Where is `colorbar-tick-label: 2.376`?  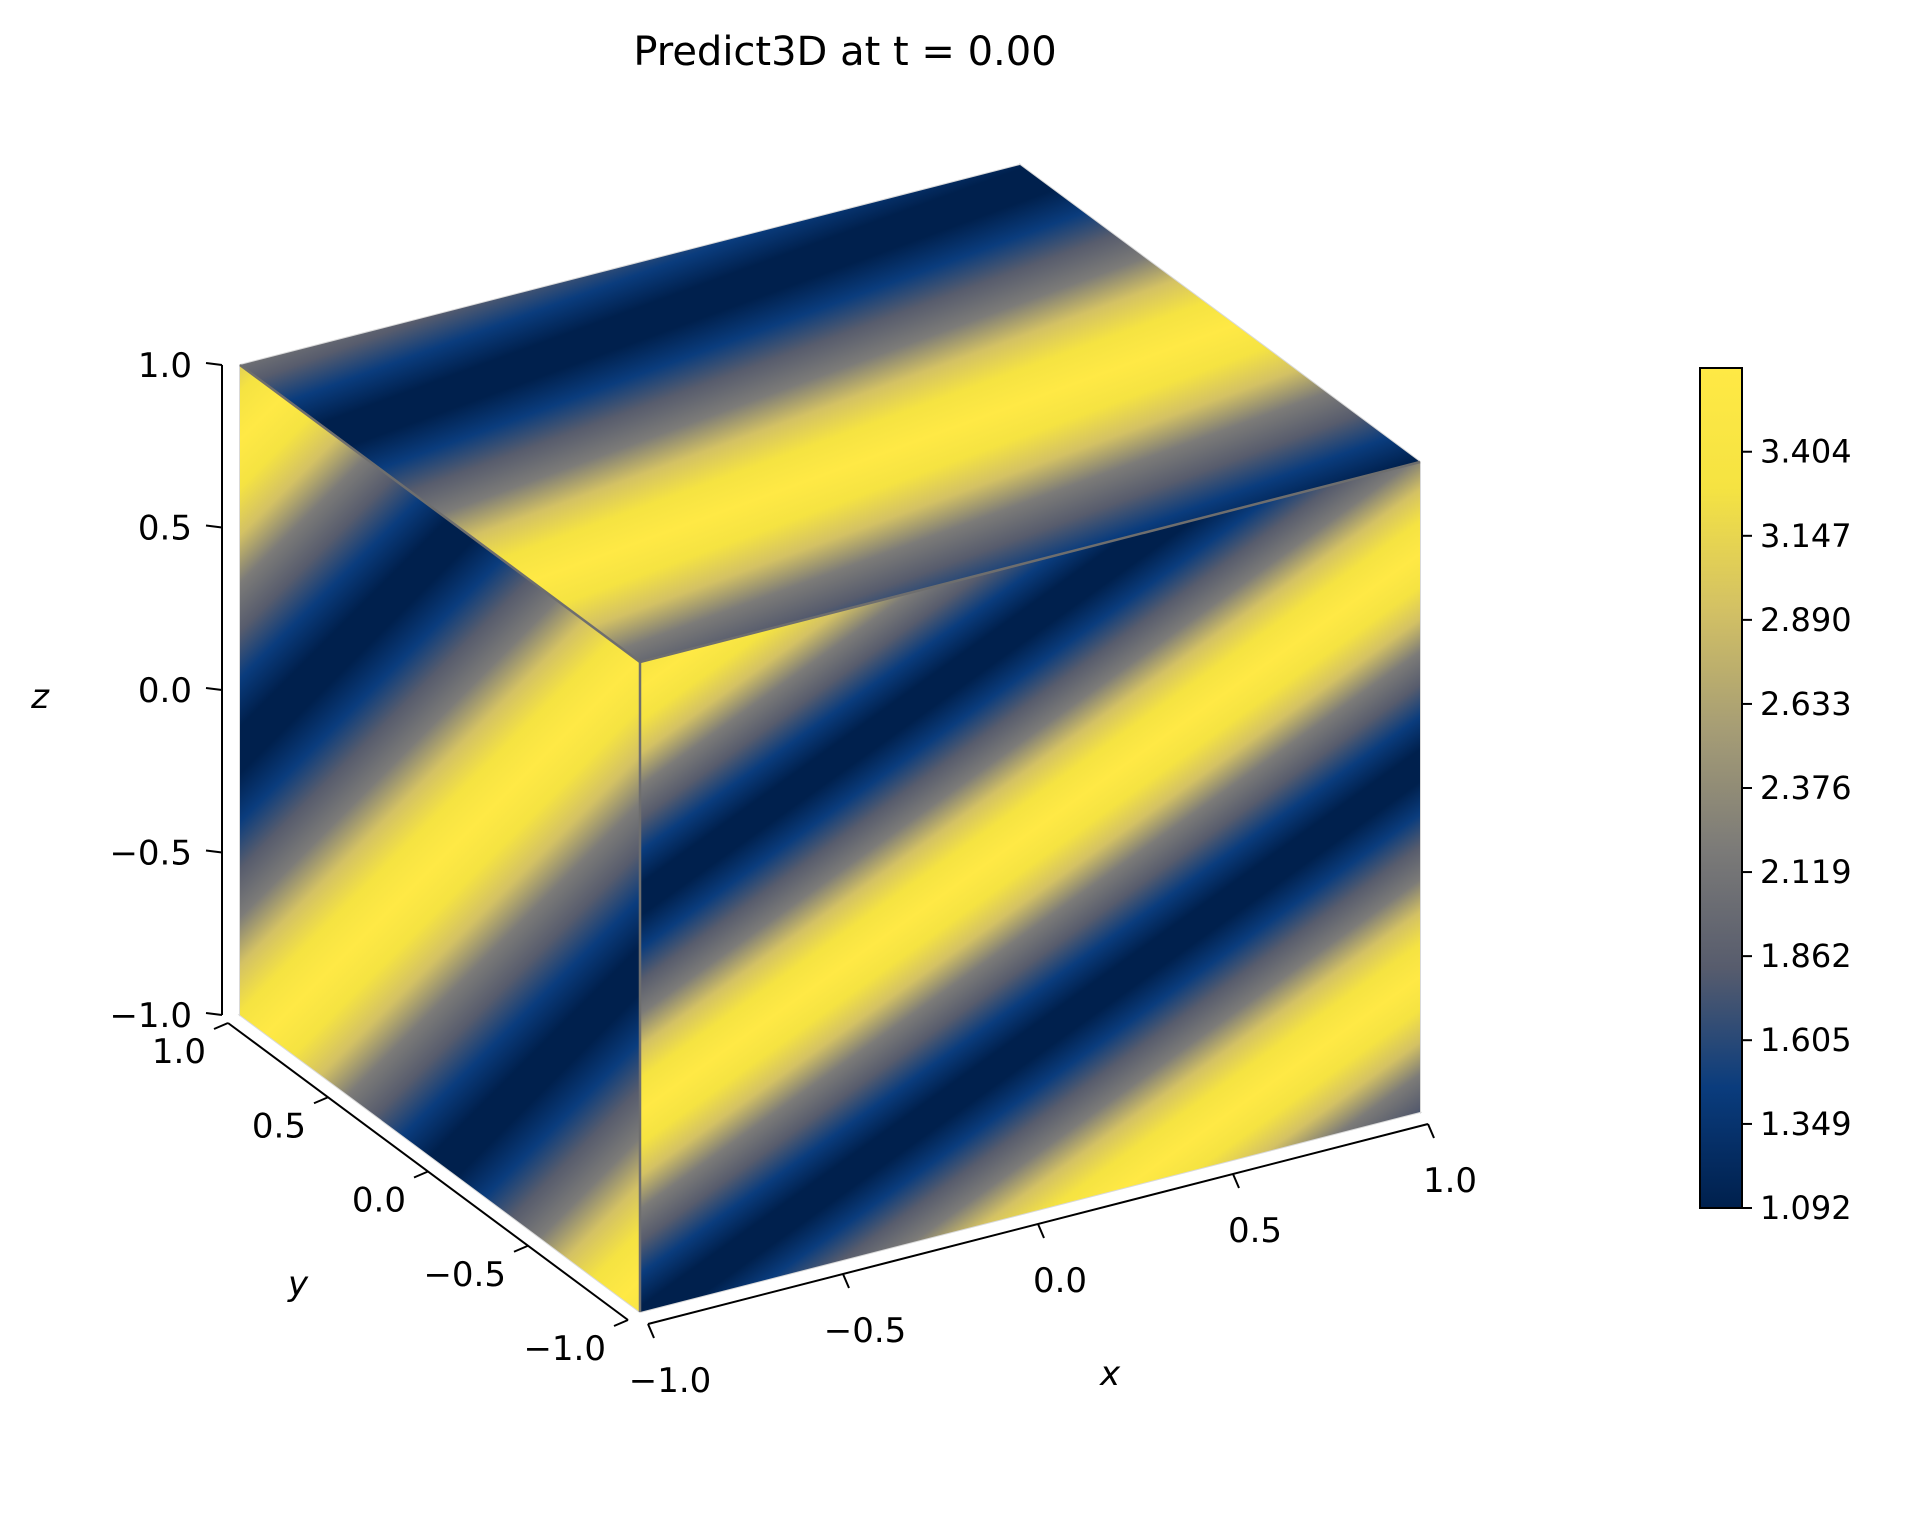 colorbar-tick-label: 2.376 is located at coordinates (1806, 788).